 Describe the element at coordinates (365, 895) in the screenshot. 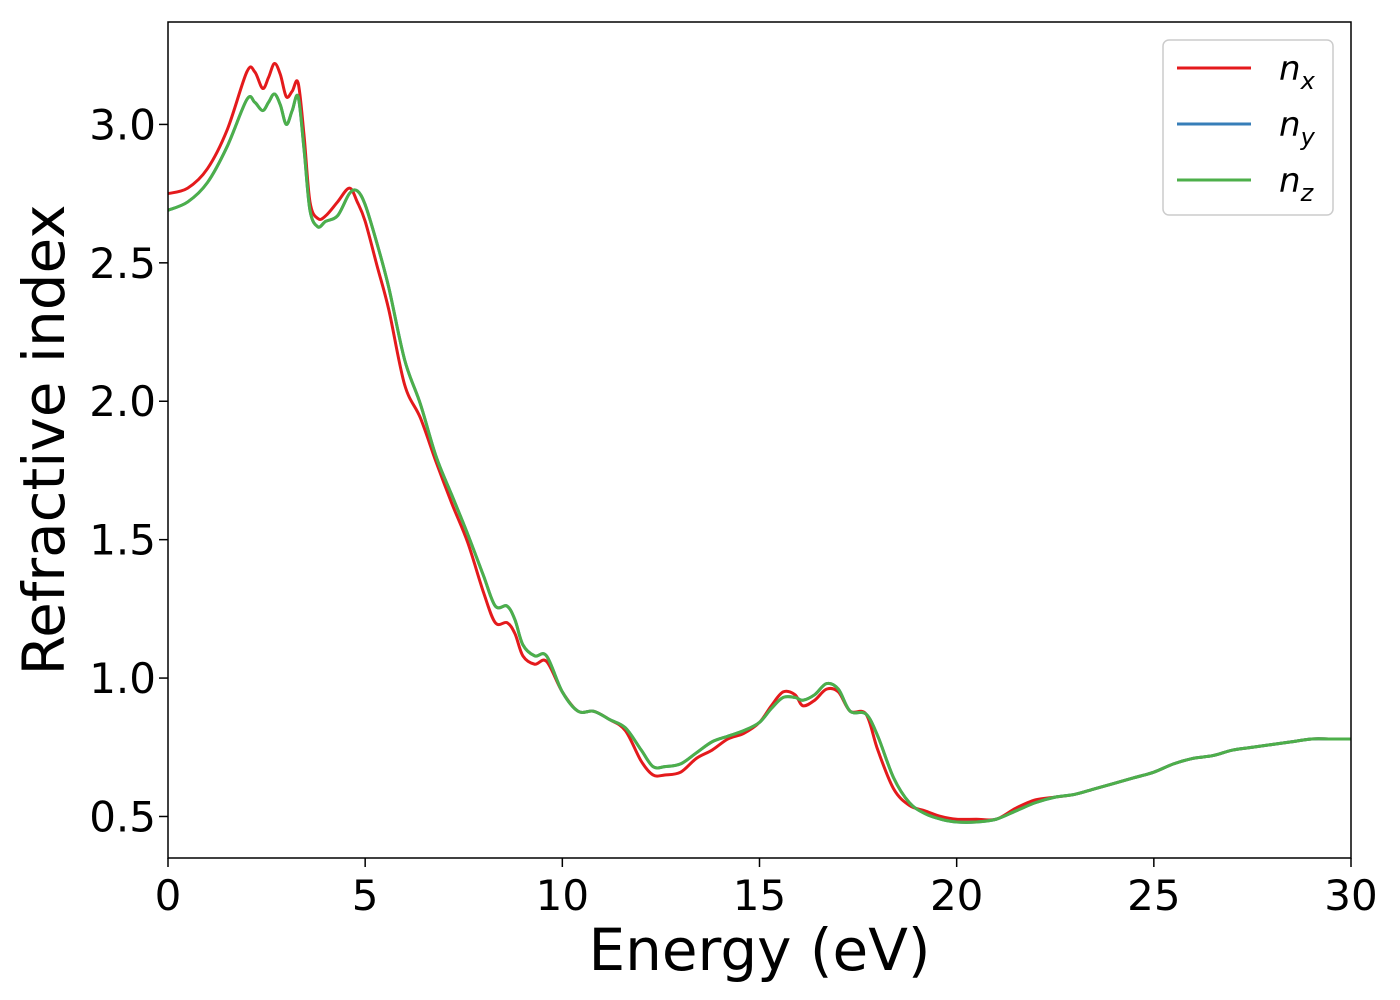

I see `x-tick-label: 5` at that location.